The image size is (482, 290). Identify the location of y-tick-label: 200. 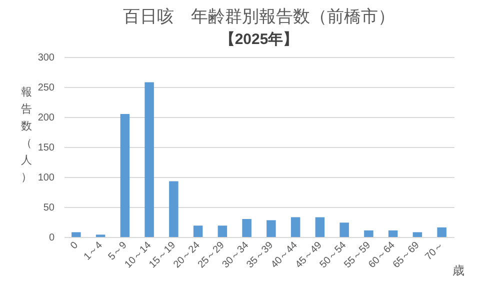
(46, 118).